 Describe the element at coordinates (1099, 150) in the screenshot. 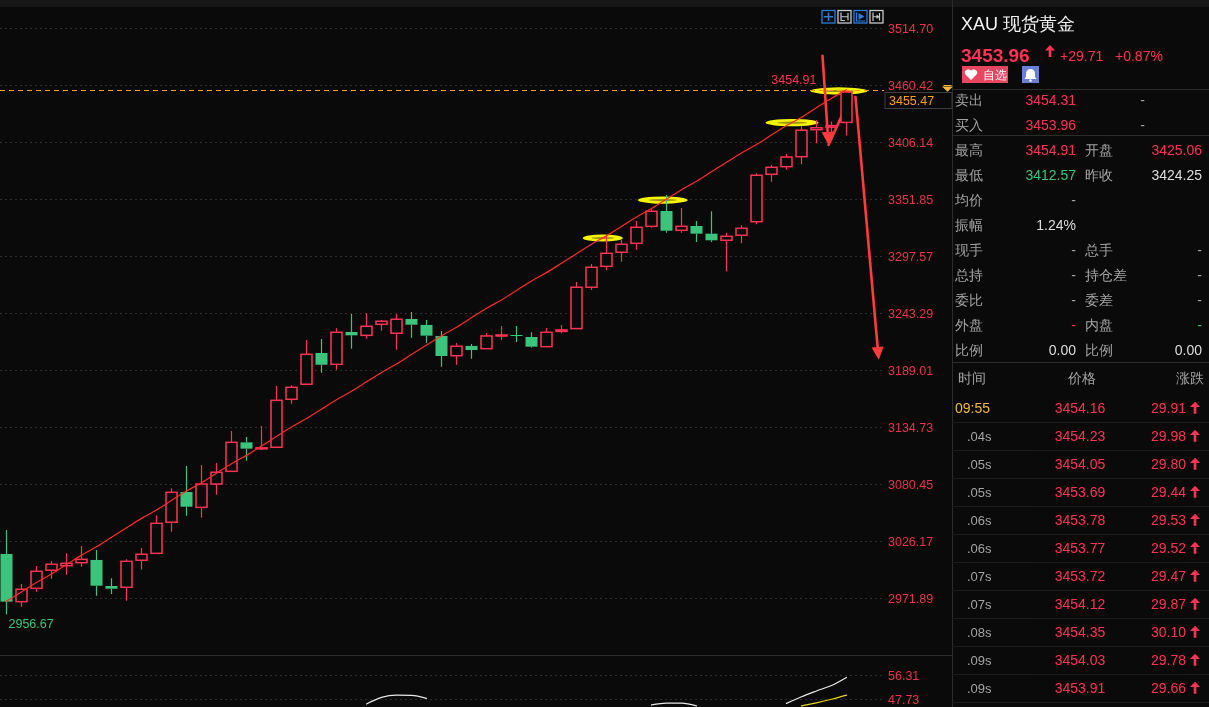

I see `text: 开盘` at that location.